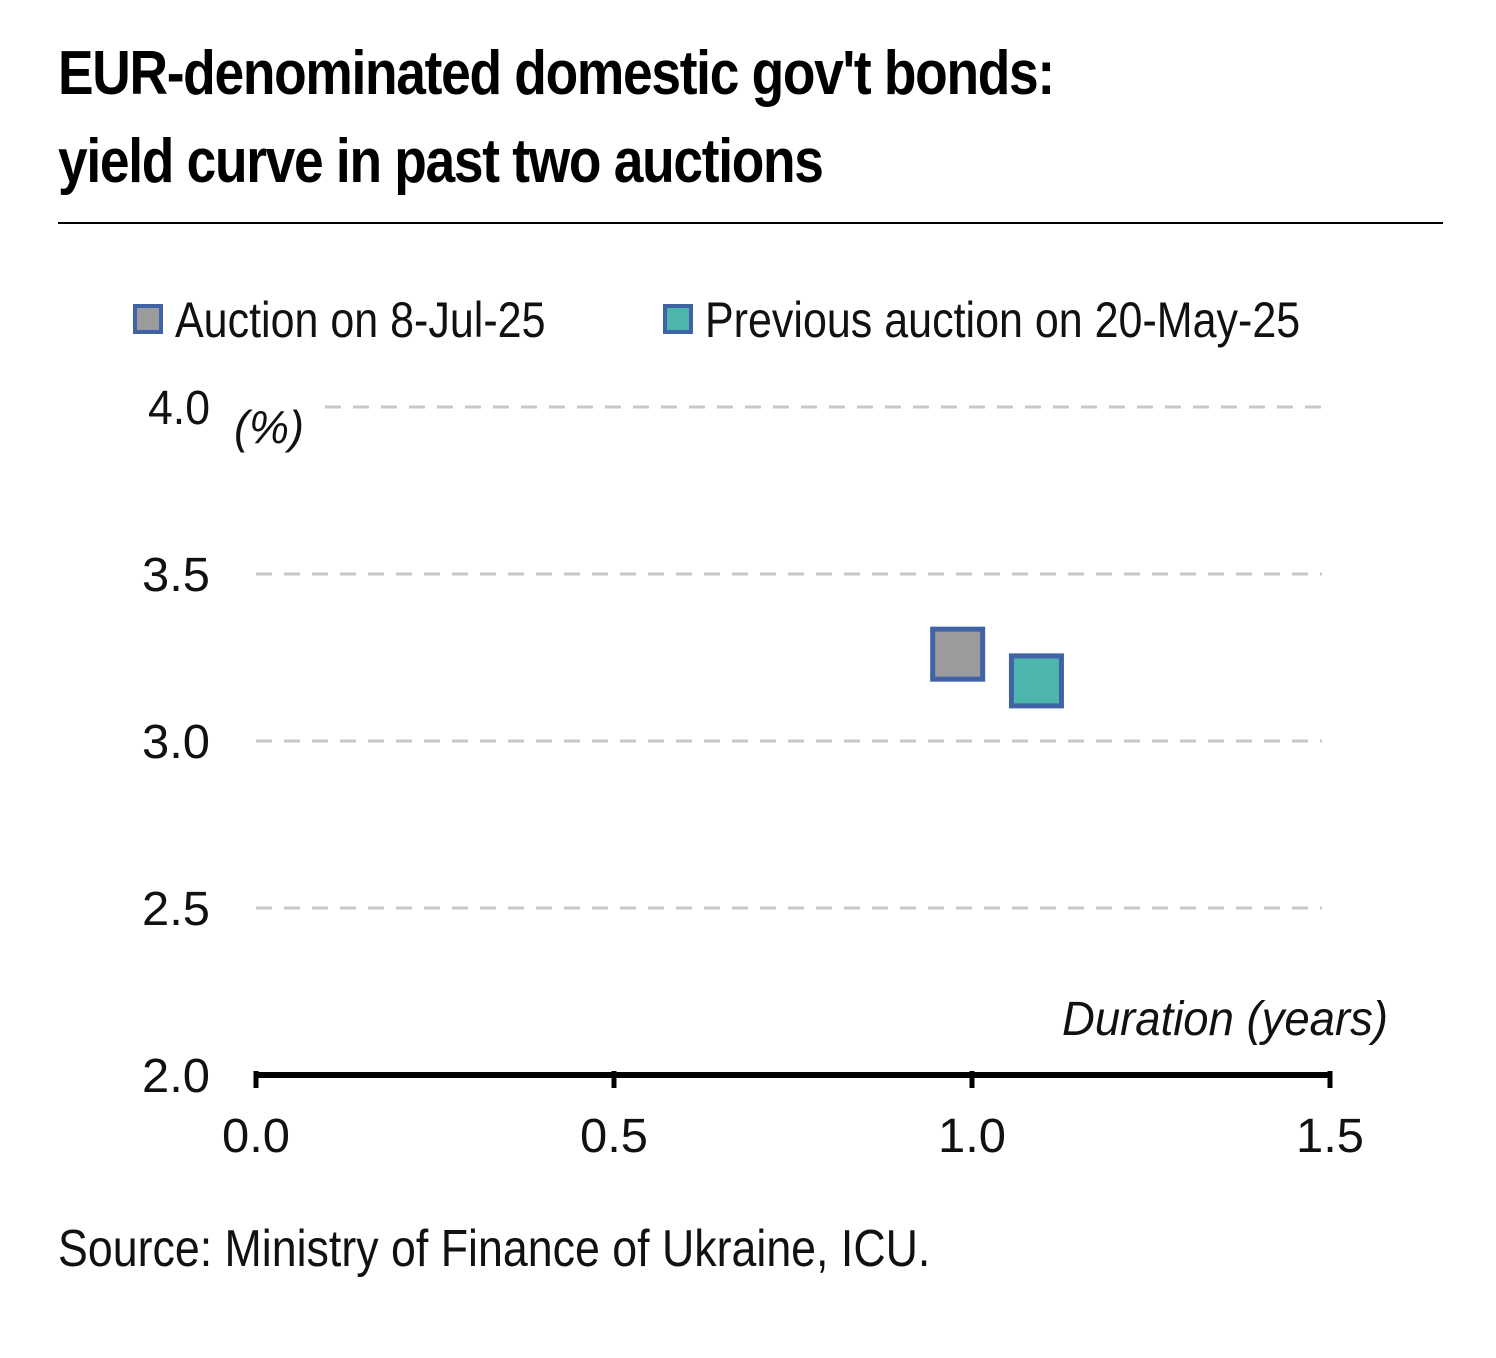 This screenshot has height=1358, width=1496. I want to click on data-markers, so click(997, 667).